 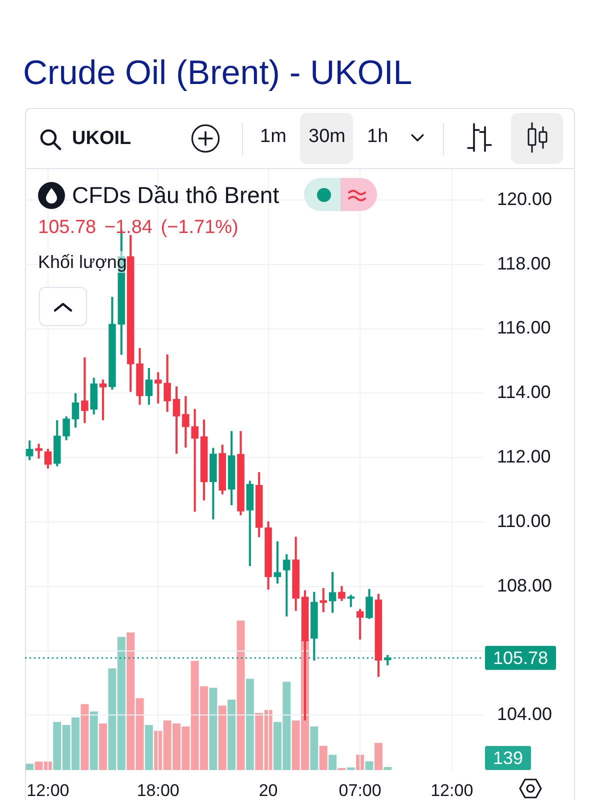 I want to click on text: 30m, so click(x=327, y=137).